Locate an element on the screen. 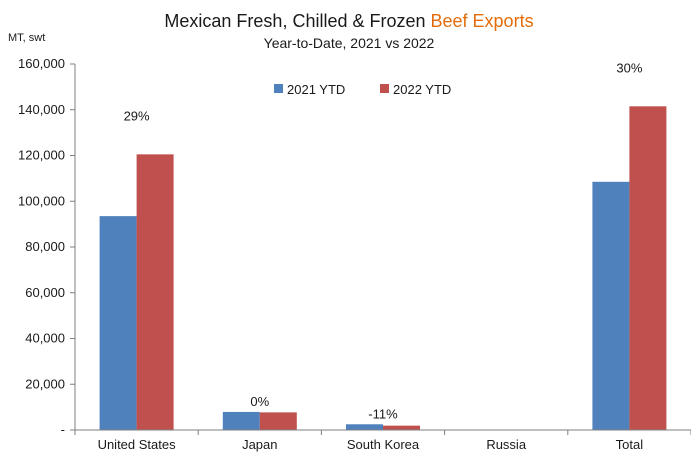 This screenshot has width=691, height=452. legend-swatch-2022 is located at coordinates (384, 88).